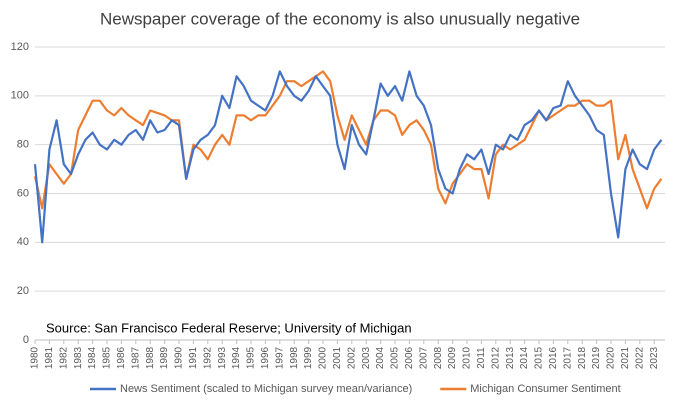 Image resolution: width=680 pixels, height=408 pixels. I want to click on x-tick-label: 1988, so click(150, 357).